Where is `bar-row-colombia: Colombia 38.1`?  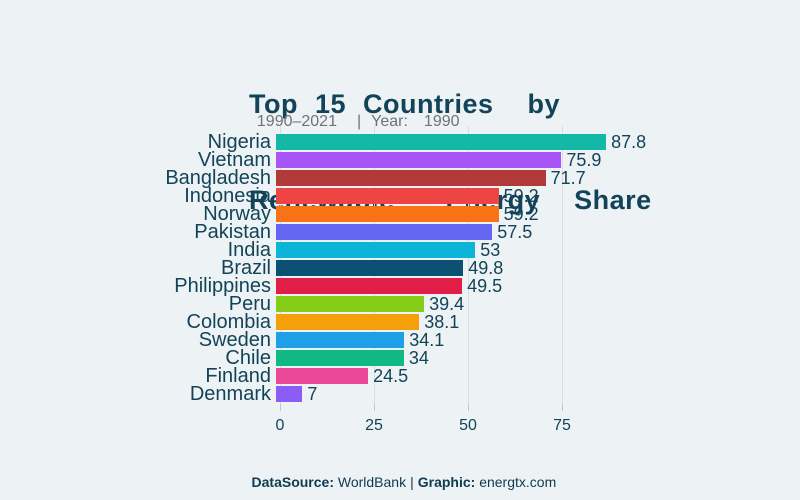 bar-row-colombia: Colombia 38.1 is located at coordinates (400, 322).